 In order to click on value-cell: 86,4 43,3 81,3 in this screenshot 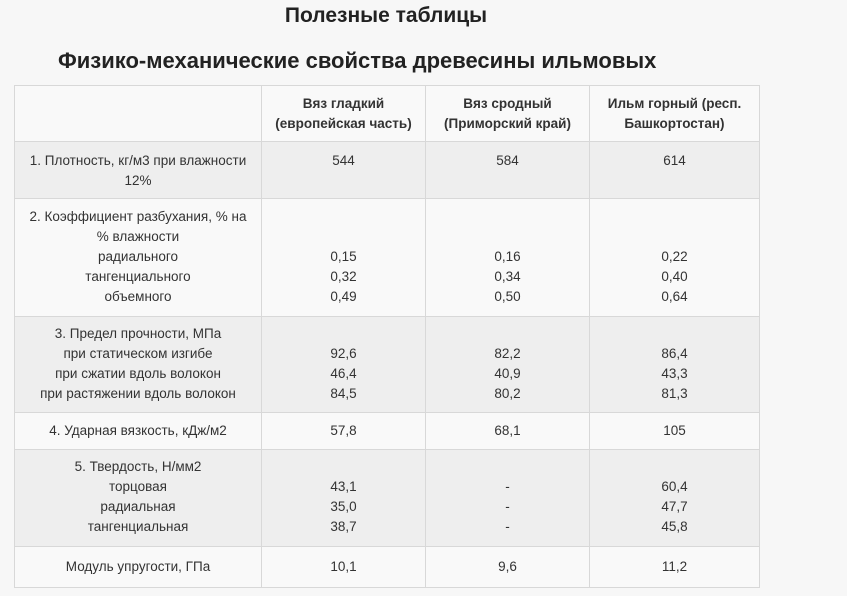, I will do `click(674, 364)`.